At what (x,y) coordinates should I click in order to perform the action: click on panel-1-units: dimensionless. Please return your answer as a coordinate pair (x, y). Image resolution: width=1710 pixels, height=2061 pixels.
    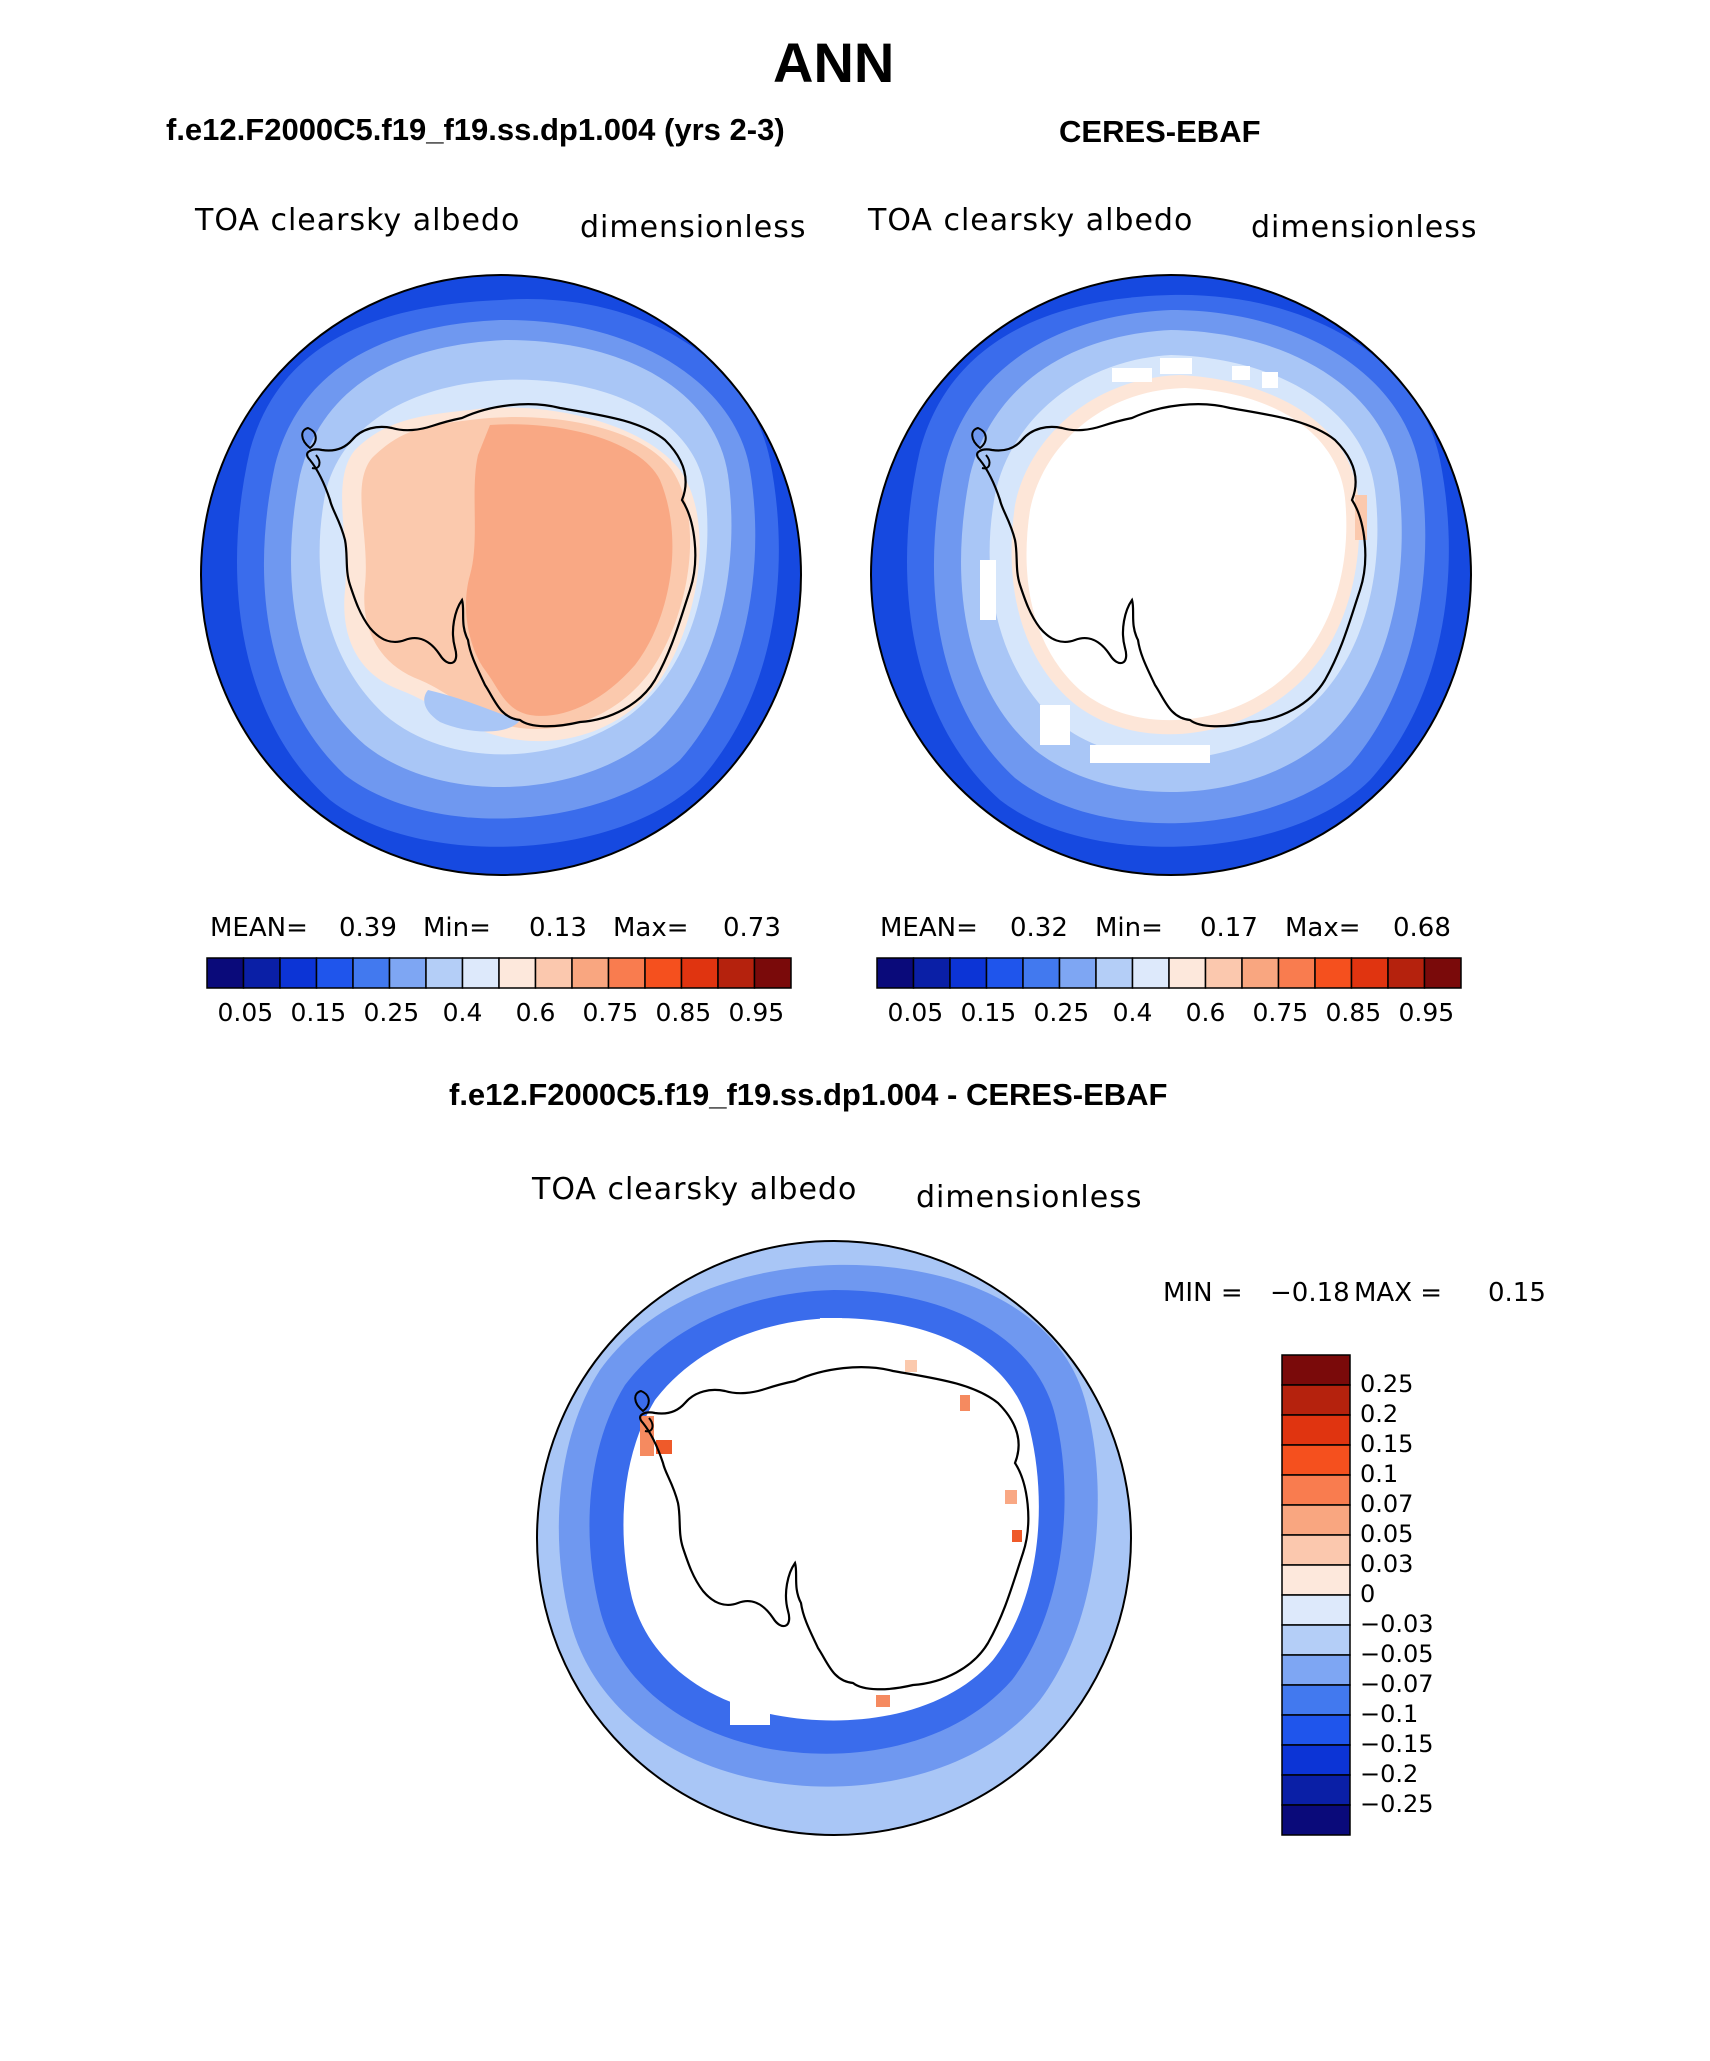
    Looking at the image, I should click on (693, 227).